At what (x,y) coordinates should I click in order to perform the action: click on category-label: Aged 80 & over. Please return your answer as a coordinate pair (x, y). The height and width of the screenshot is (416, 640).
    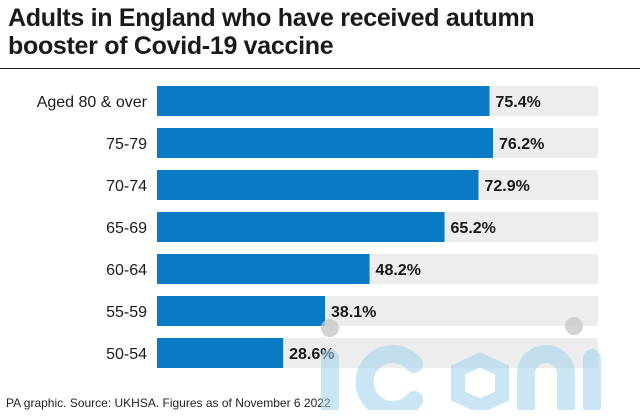
    Looking at the image, I should click on (92, 102).